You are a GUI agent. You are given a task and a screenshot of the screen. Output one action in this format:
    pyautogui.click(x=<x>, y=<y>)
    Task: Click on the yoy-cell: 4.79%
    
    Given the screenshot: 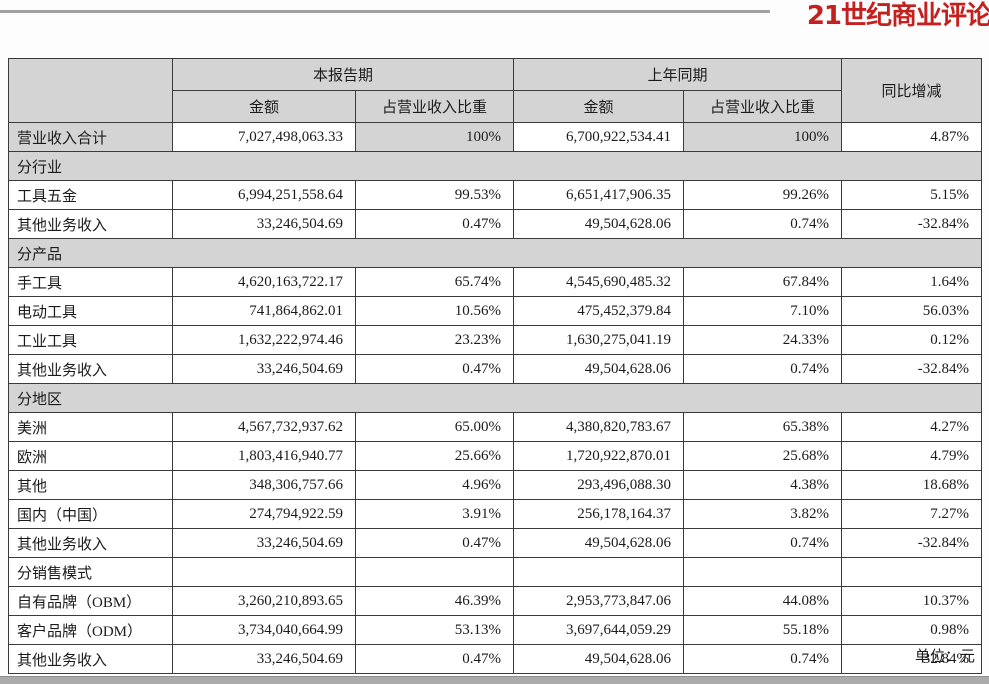 What is the action you would take?
    pyautogui.click(x=912, y=456)
    